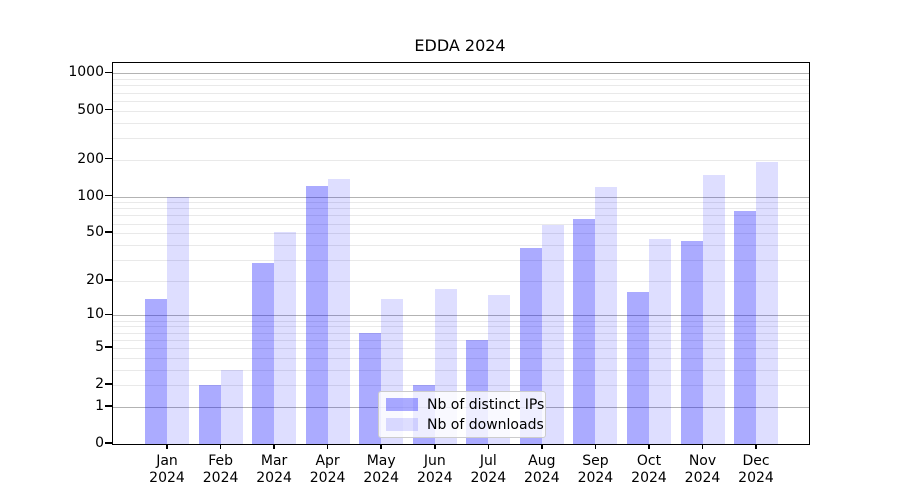 Image resolution: width=900 pixels, height=500 pixels. I want to click on legend-swatch-downloads-icon, so click(402, 424).